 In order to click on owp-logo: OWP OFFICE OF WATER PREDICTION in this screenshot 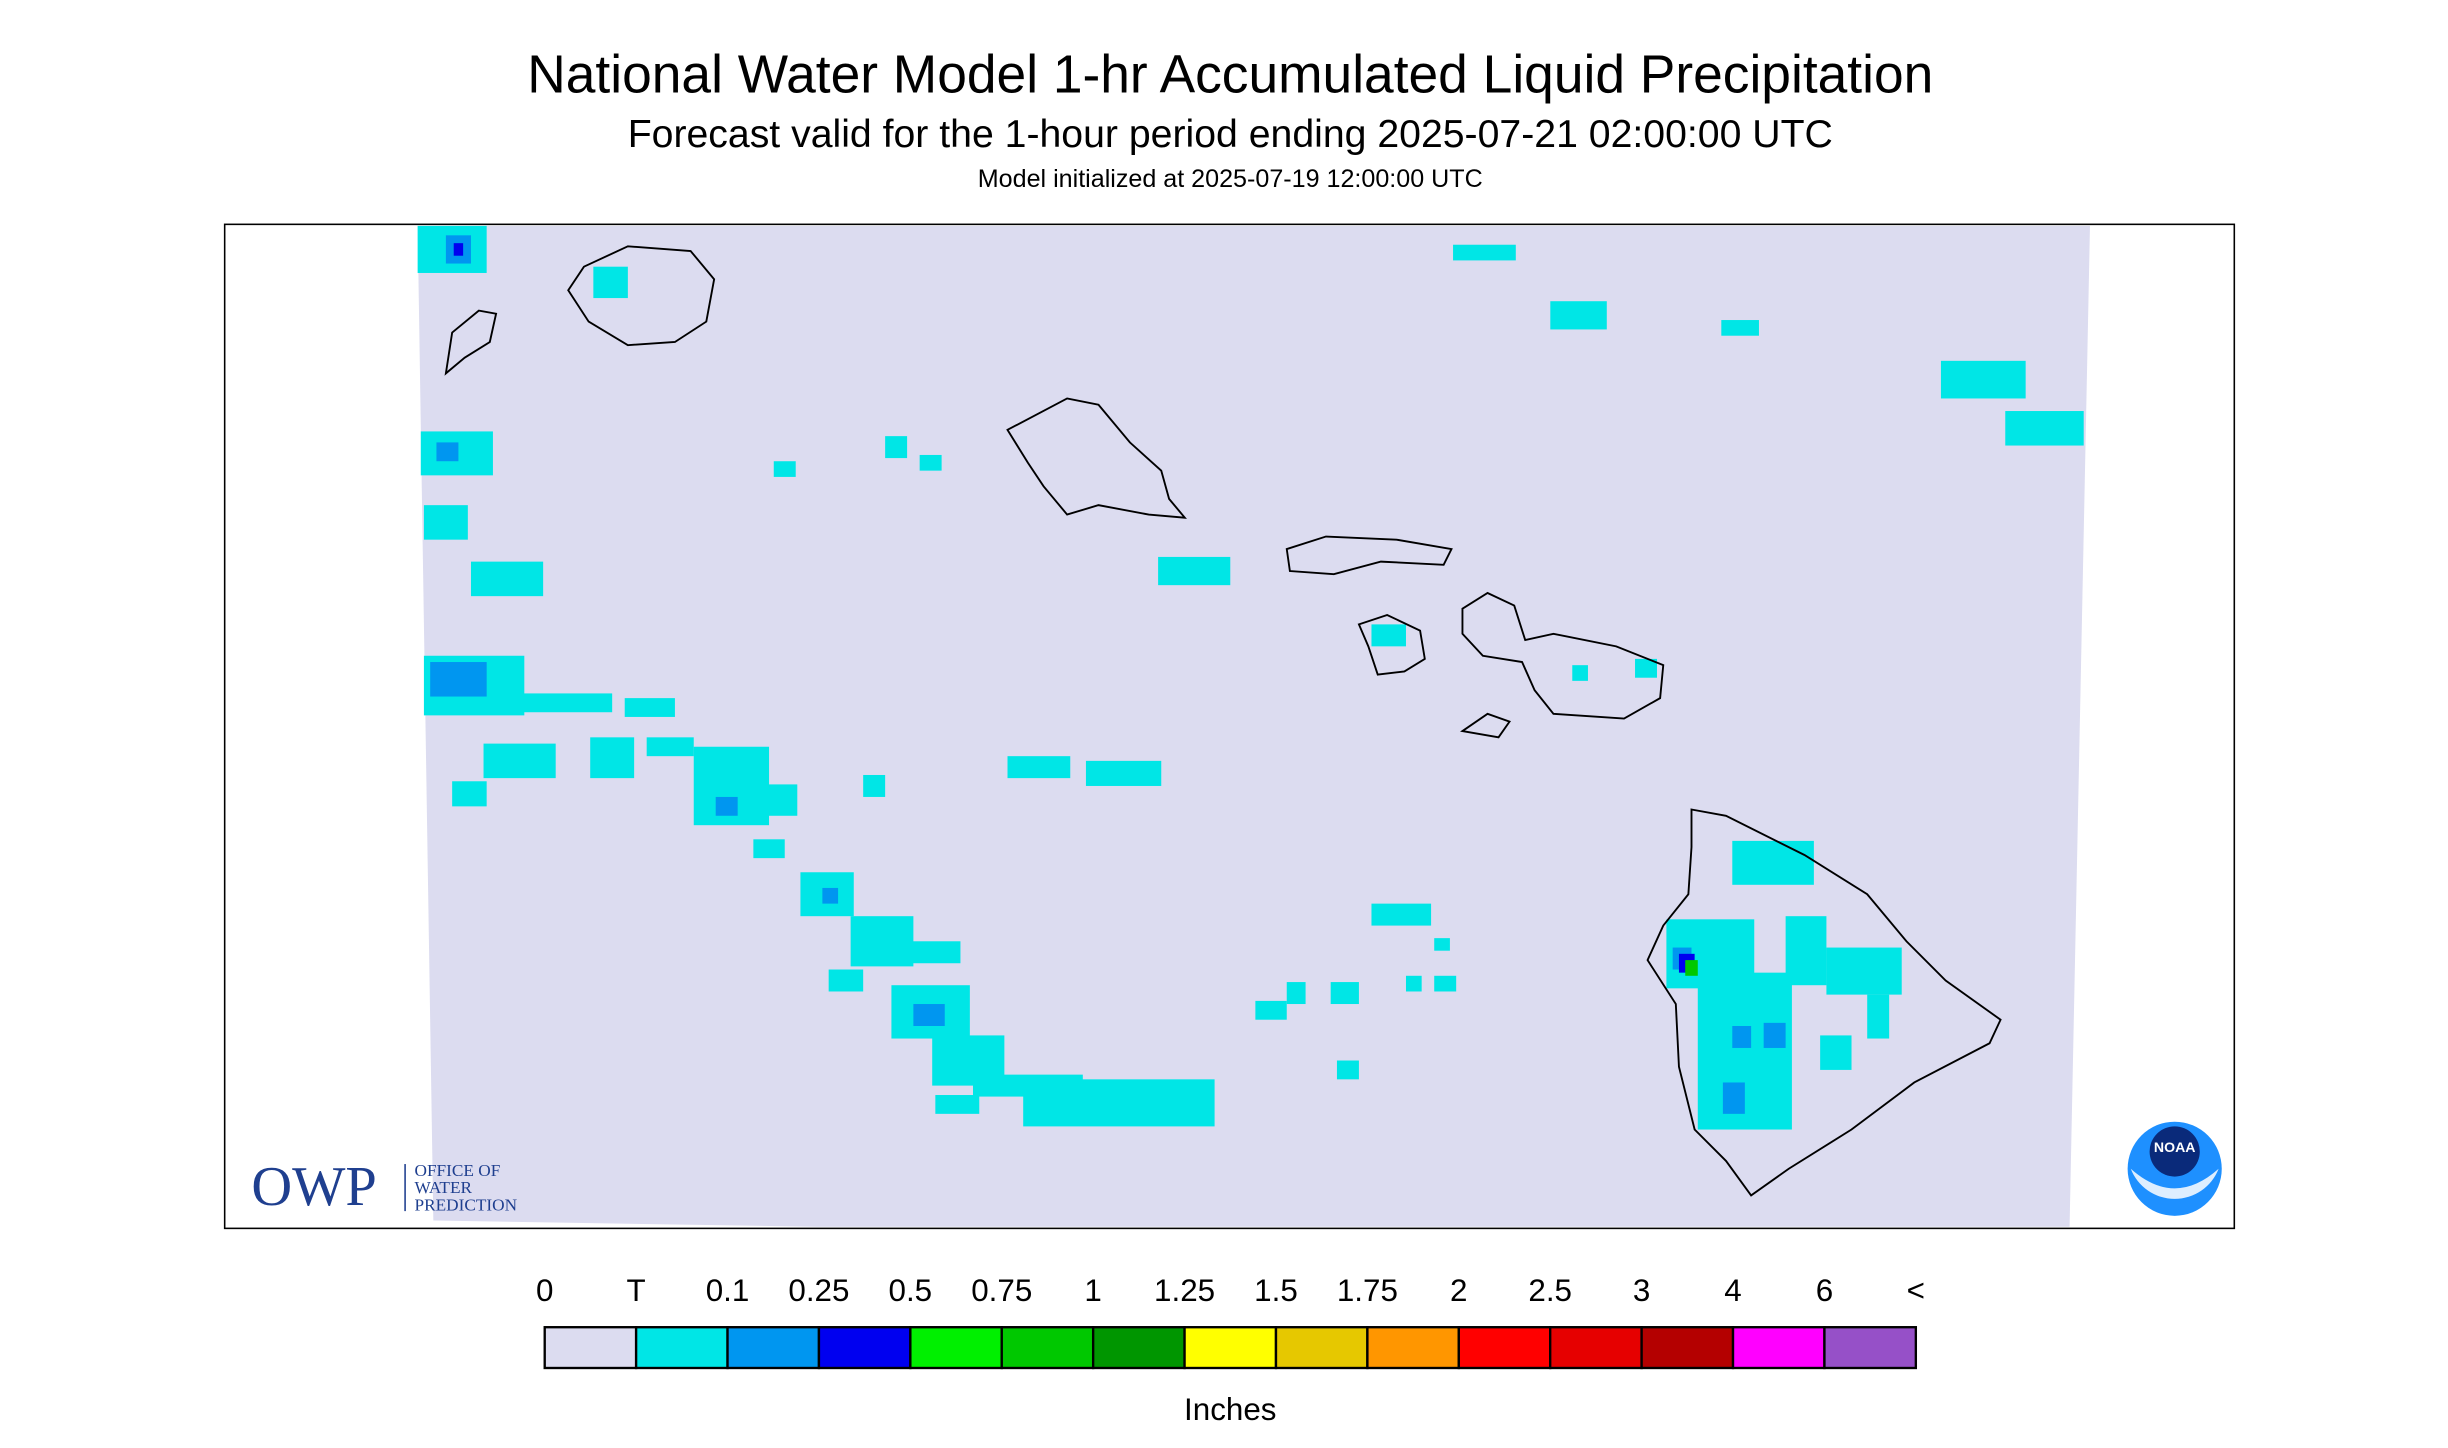, I will do `click(384, 1187)`.